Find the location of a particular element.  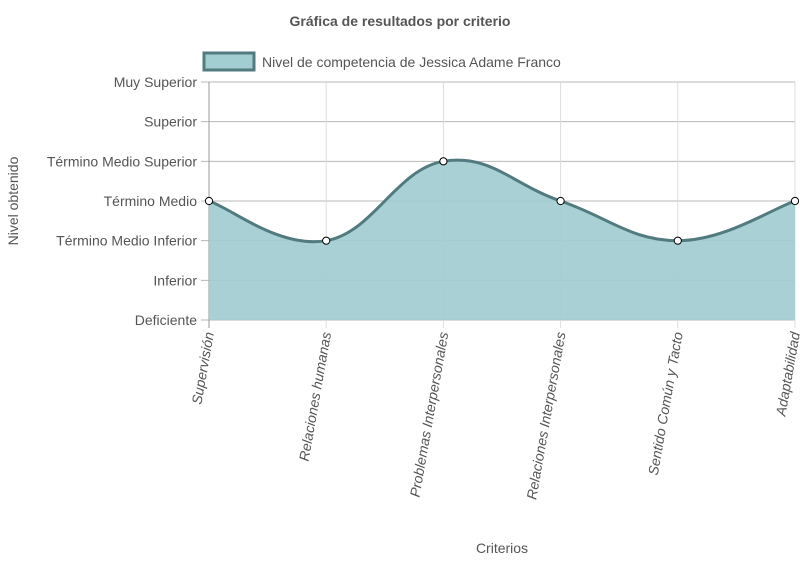

x-tick-label: Adaptabilidad is located at coordinates (786, 374).